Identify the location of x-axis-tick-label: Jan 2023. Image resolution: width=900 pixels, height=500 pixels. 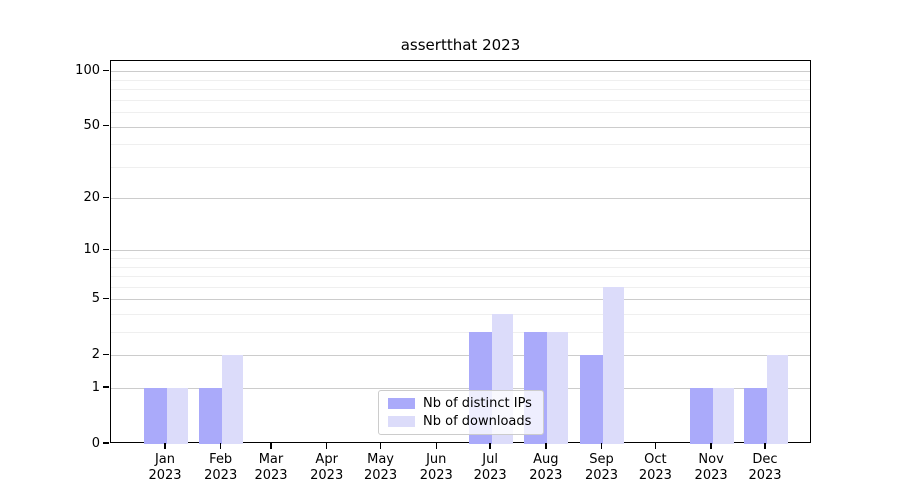
(165, 467).